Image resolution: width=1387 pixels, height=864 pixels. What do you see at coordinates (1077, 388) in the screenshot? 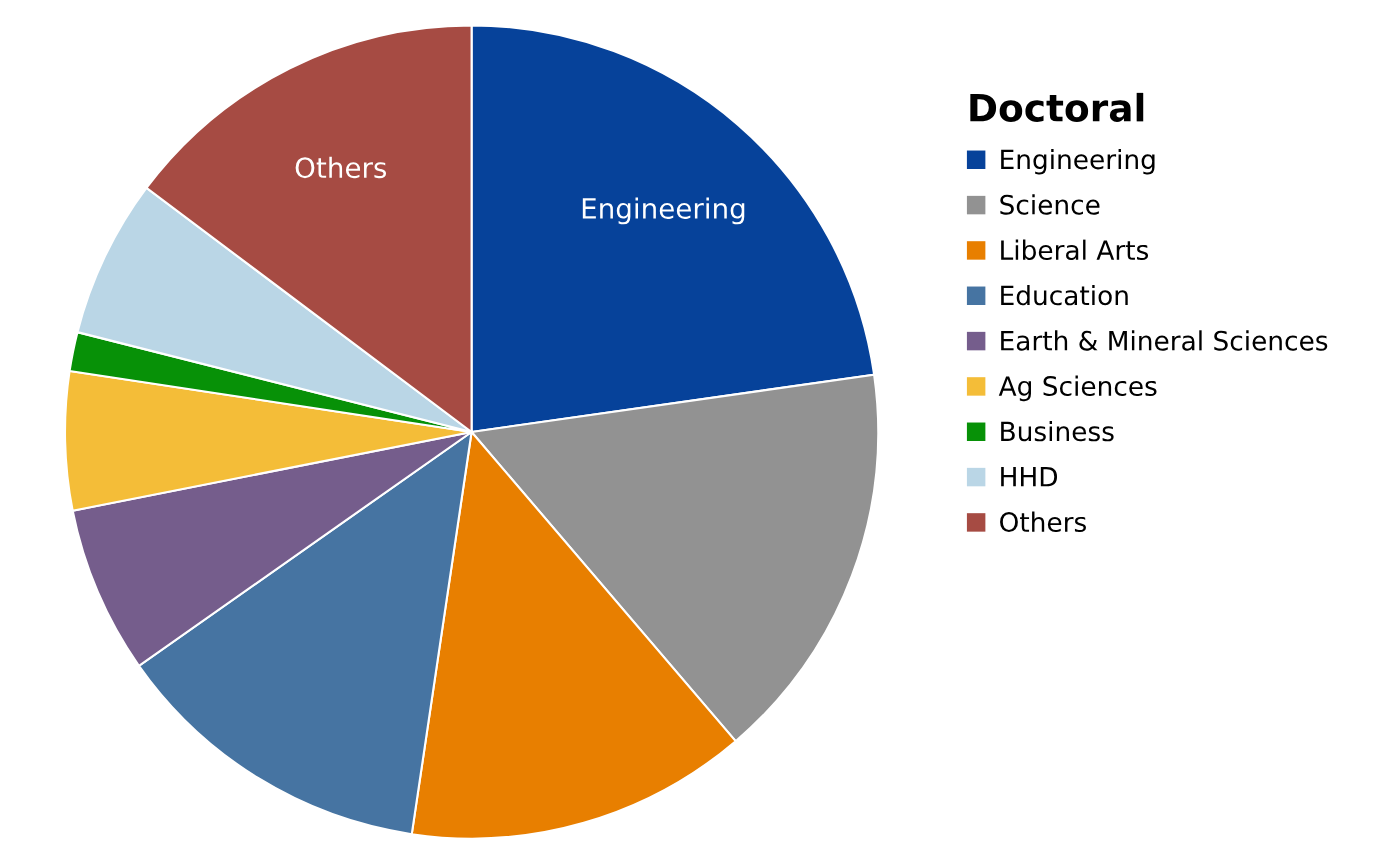
I see `legend-label: Ag Sciences` at bounding box center [1077, 388].